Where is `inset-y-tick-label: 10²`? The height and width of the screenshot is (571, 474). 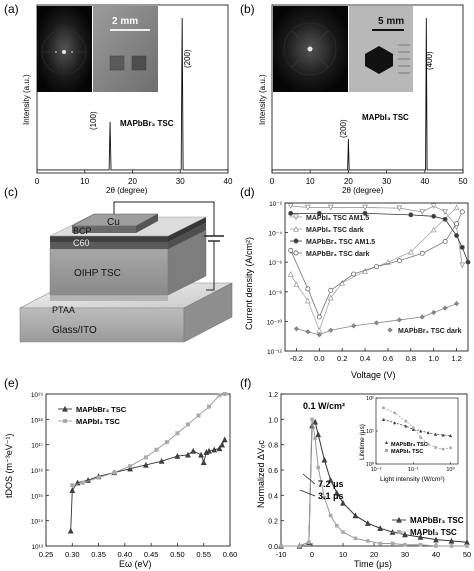 inset-y-tick-label: 10² is located at coordinates (370, 399).